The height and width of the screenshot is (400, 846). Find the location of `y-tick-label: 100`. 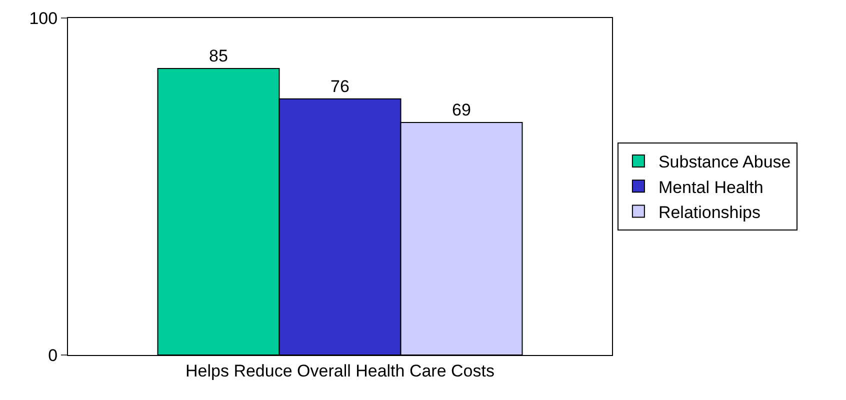

y-tick-label: 100 is located at coordinates (43, 18).